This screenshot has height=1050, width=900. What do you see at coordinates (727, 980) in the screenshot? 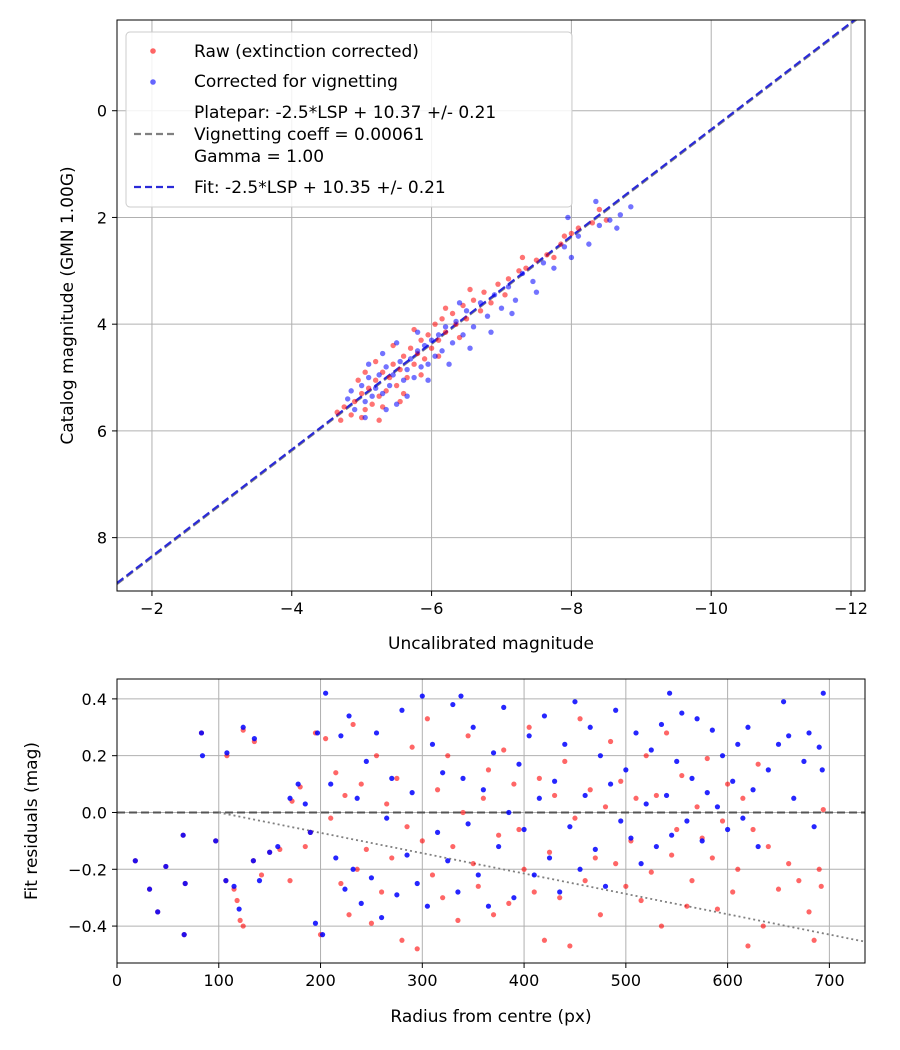
I see `bottom-x-tick-label: 600` at bounding box center [727, 980].